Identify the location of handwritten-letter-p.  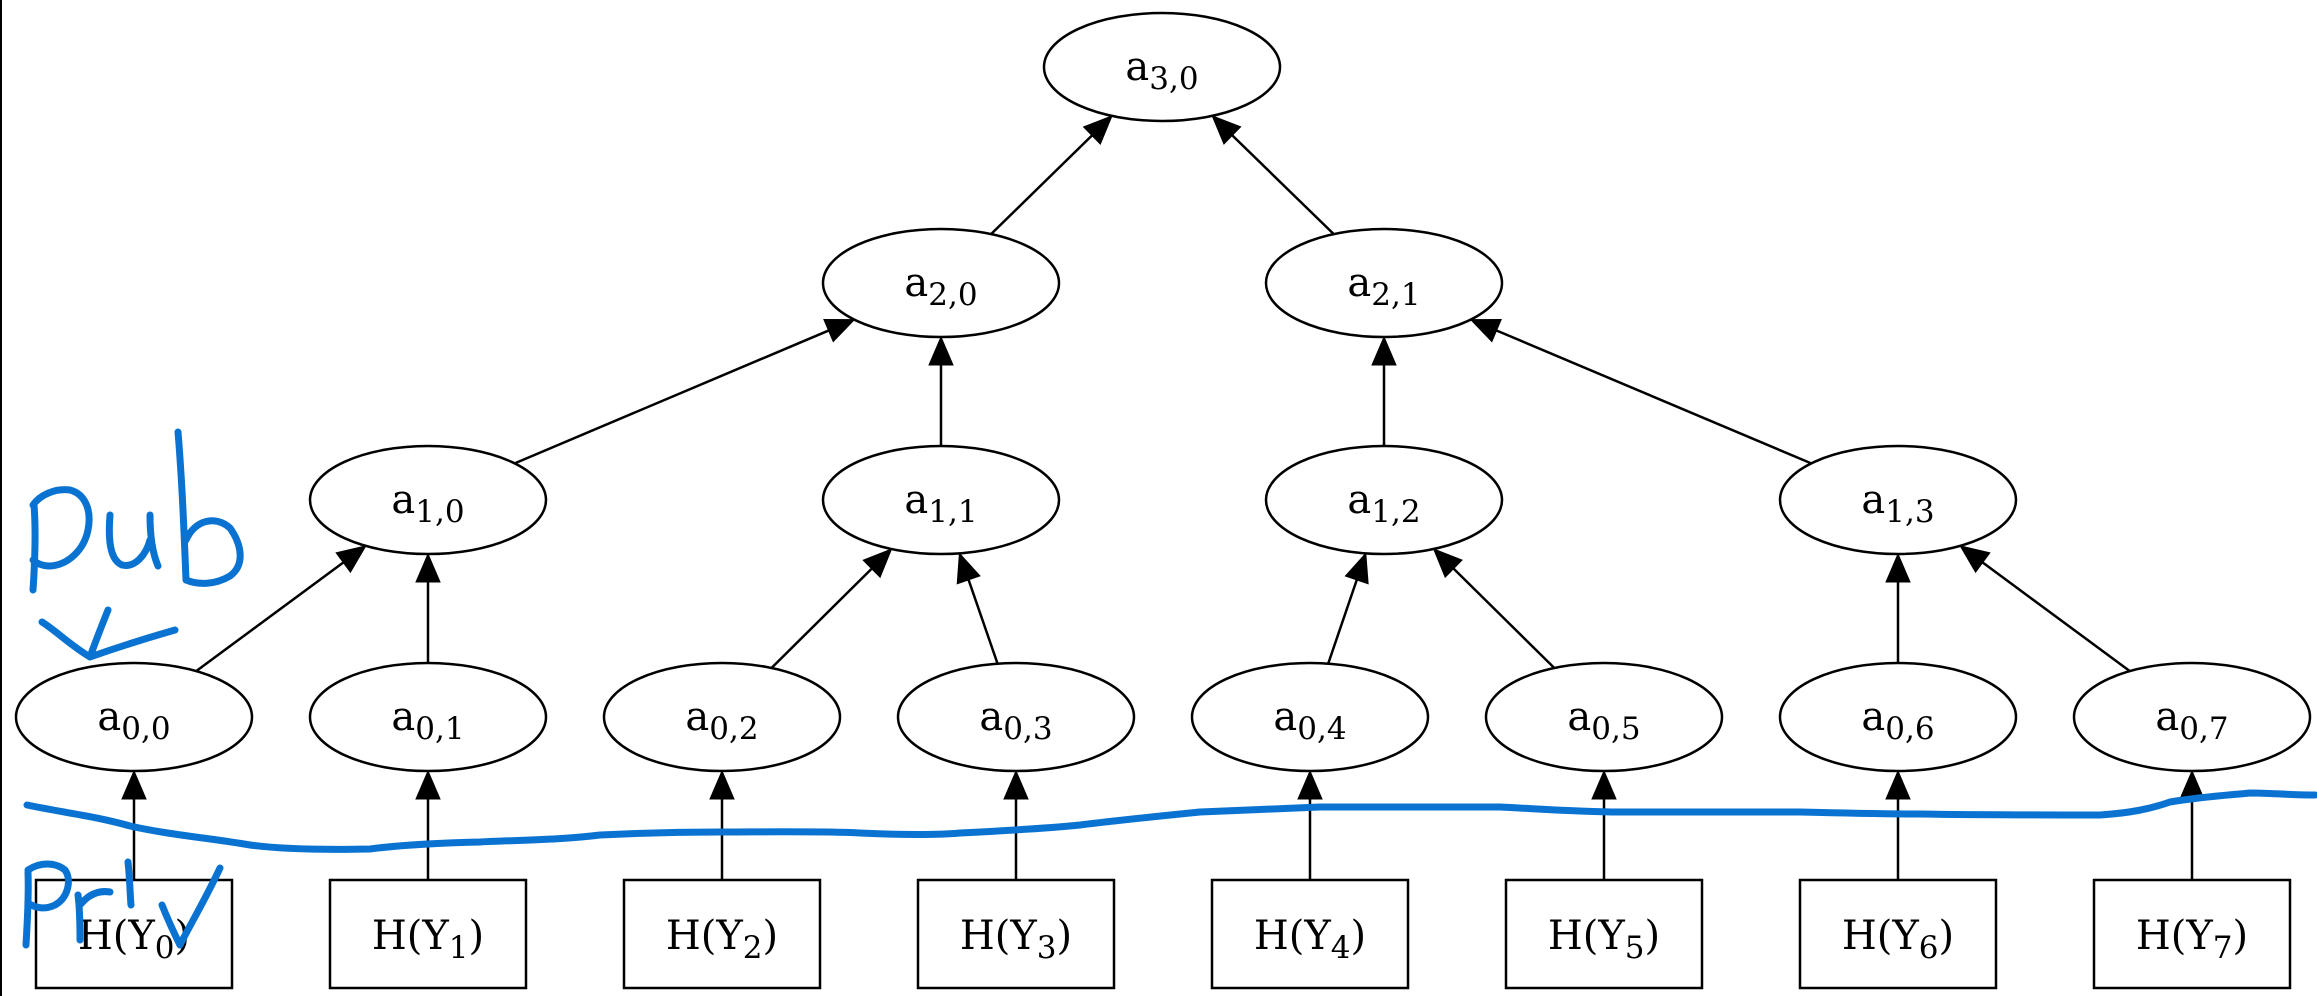
(61, 540).